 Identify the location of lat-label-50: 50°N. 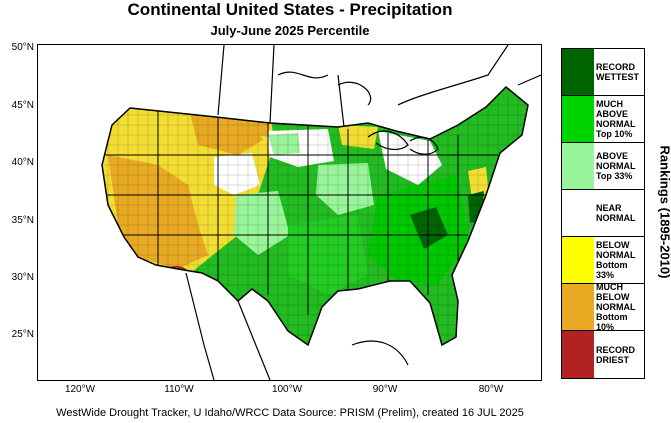
(22, 47).